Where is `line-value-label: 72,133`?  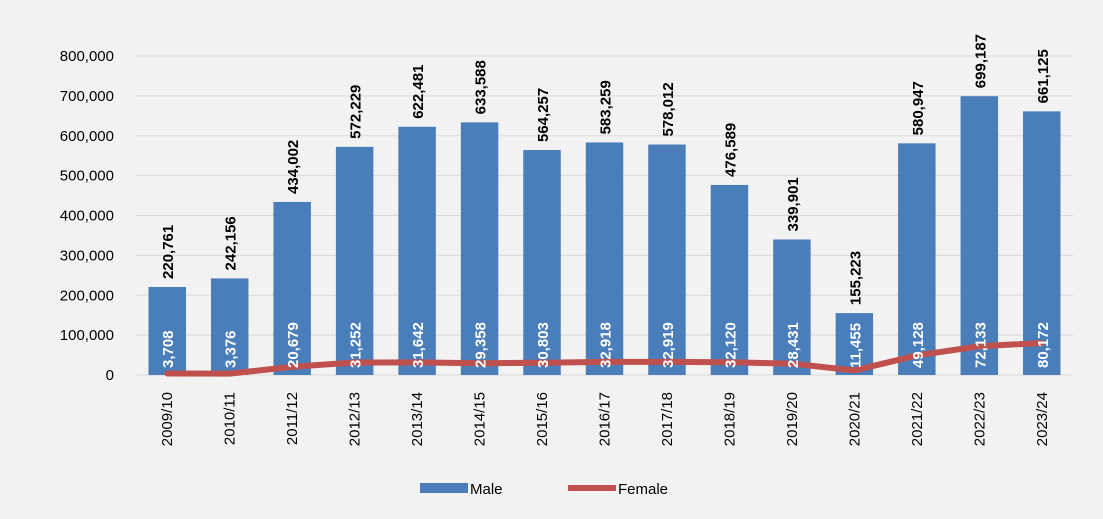
line-value-label: 72,133 is located at coordinates (980, 345).